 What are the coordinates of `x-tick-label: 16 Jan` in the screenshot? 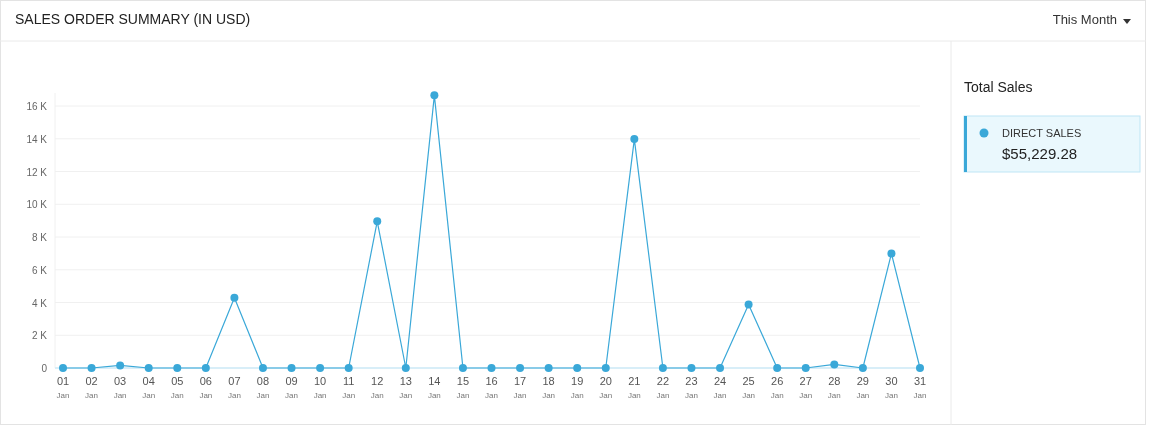 It's located at (491, 387).